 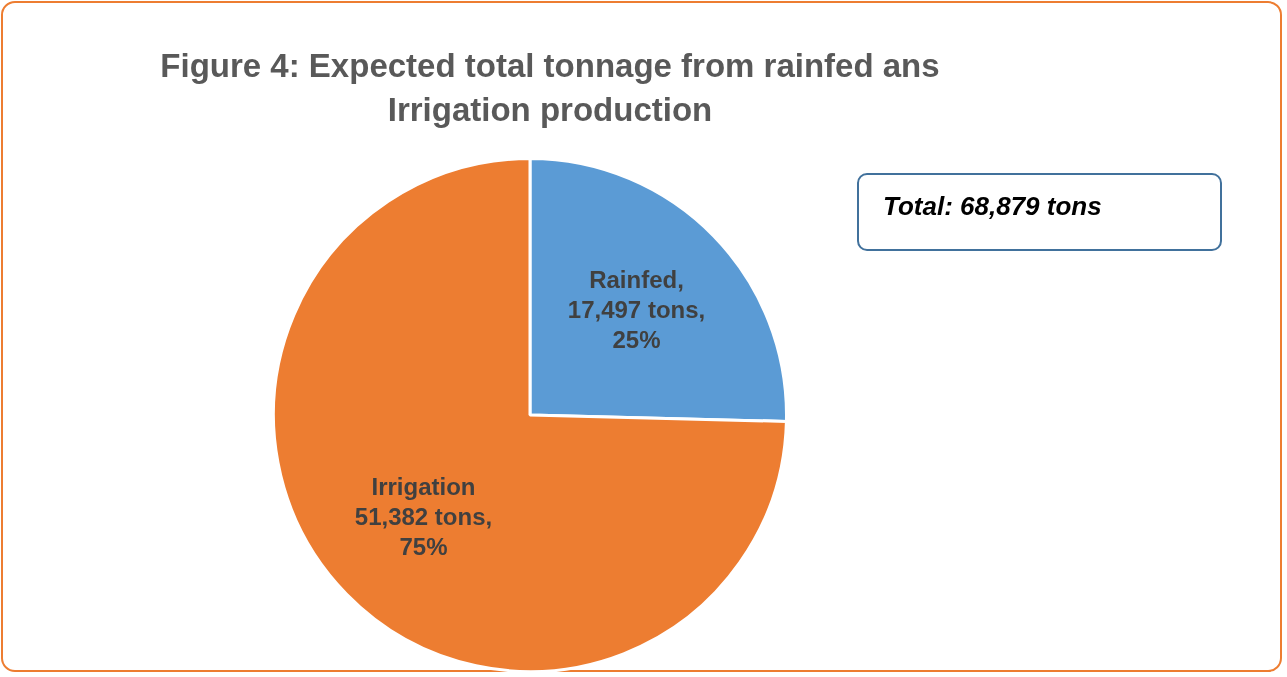 What do you see at coordinates (1039, 212) in the screenshot?
I see `text: Total: 68,879 tons` at bounding box center [1039, 212].